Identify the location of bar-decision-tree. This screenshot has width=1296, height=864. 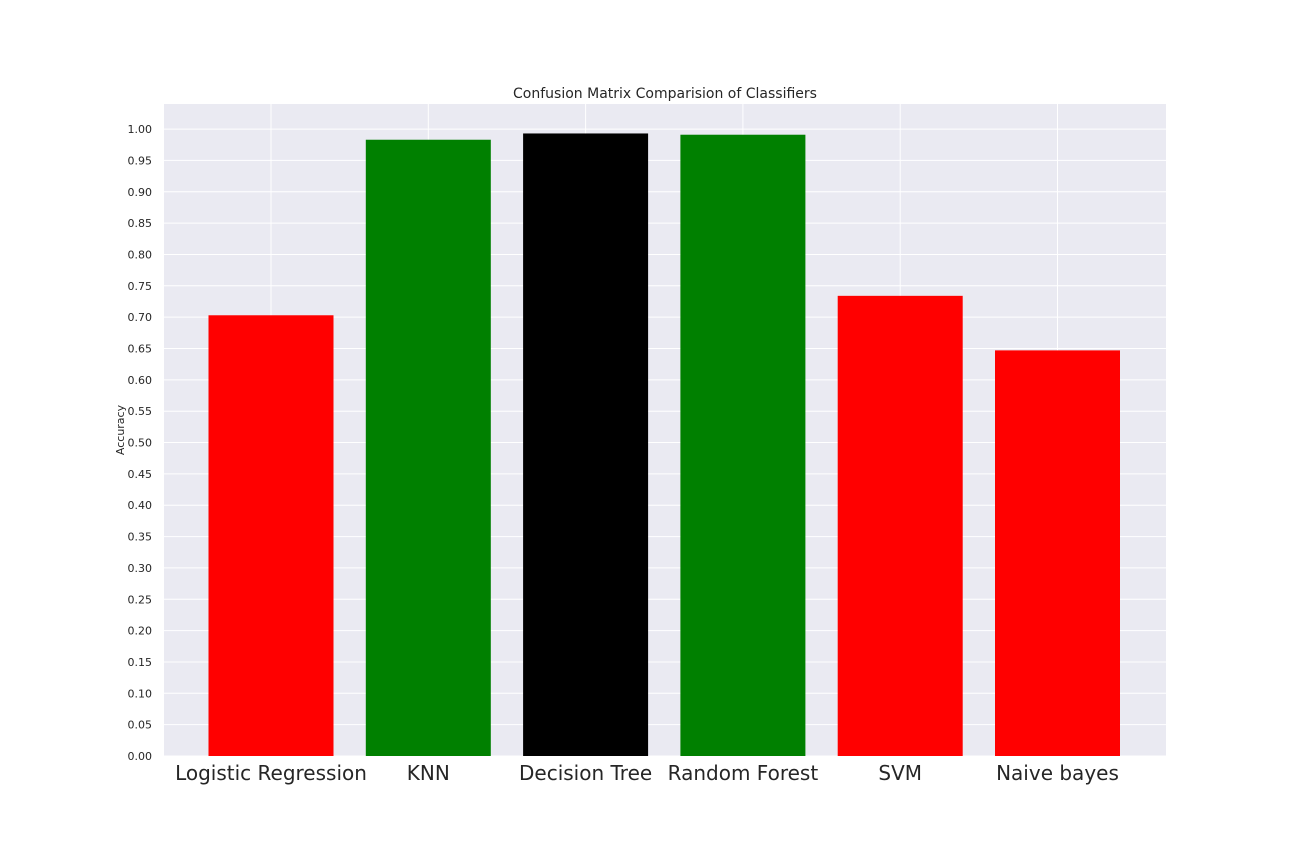
(586, 444).